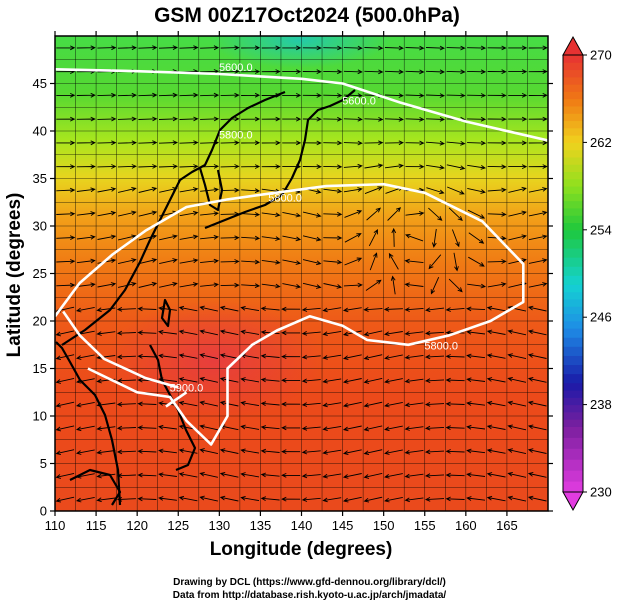 The image size is (619, 605). What do you see at coordinates (573, 45) in the screenshot?
I see `colorbar-max-arrow` at bounding box center [573, 45].